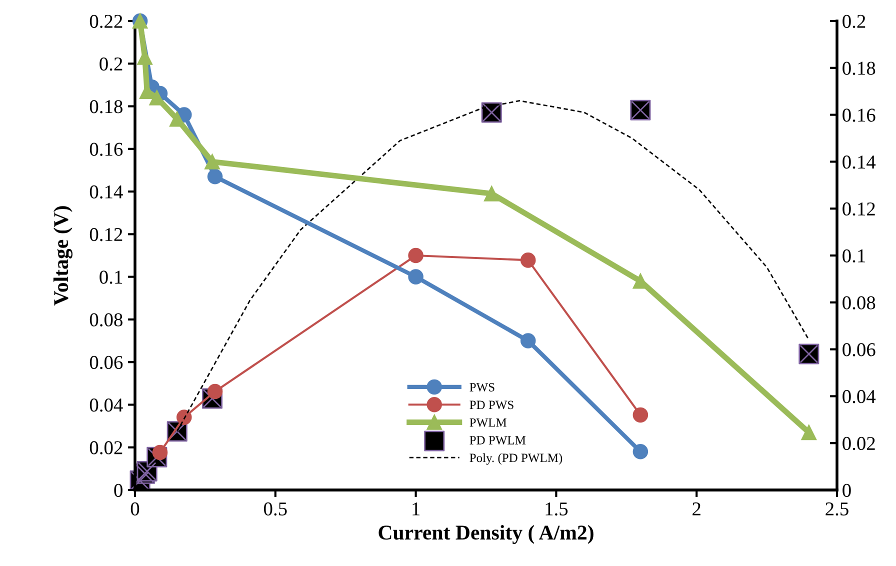  I want to click on y2-tick-label: 0.02, so click(858, 443).